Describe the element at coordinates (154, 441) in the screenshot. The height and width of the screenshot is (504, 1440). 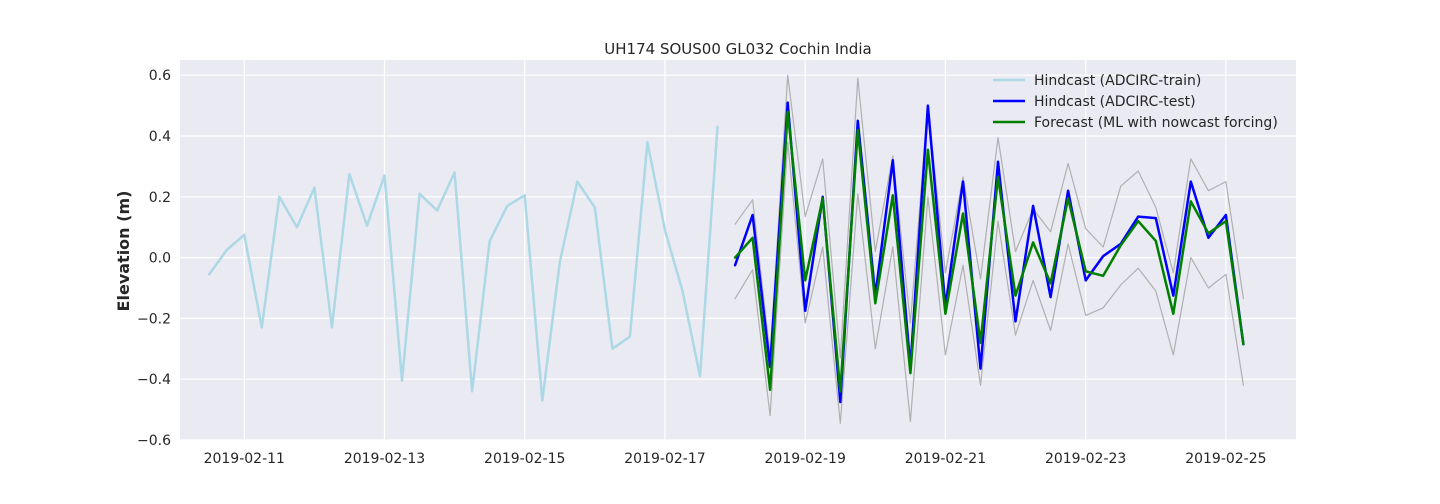
I see `y-tick-label: −0.6` at that location.